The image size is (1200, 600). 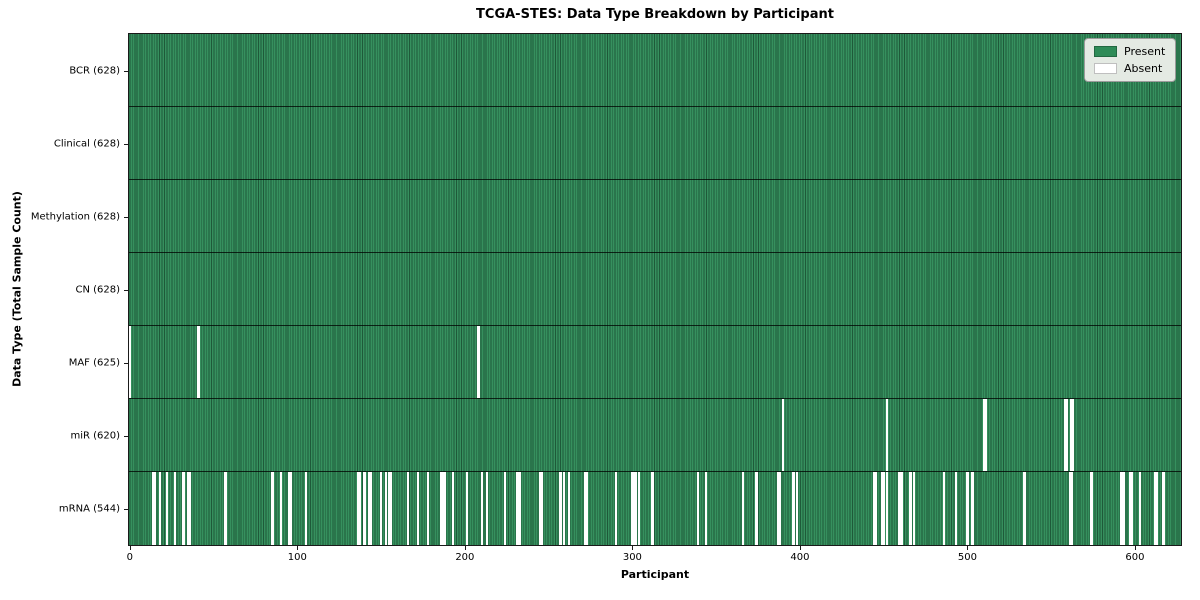 I want to click on legend: Present Absent, so click(x=1130, y=60).